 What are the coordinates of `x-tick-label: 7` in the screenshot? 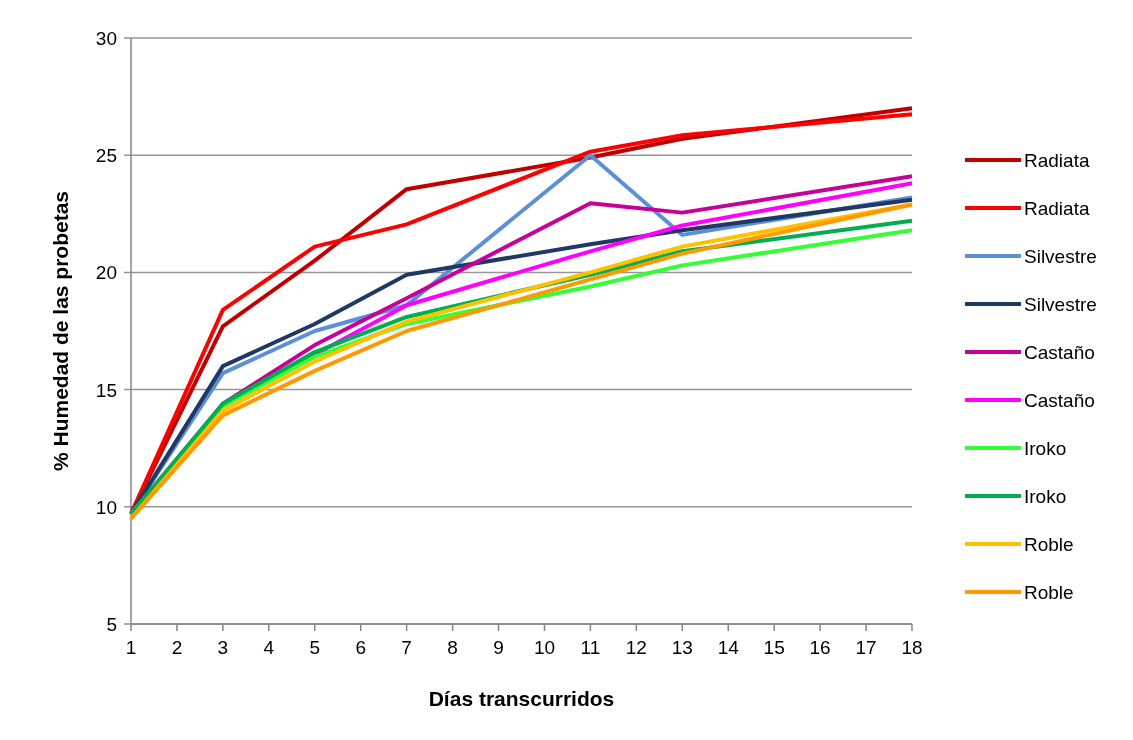 It's located at (406, 647).